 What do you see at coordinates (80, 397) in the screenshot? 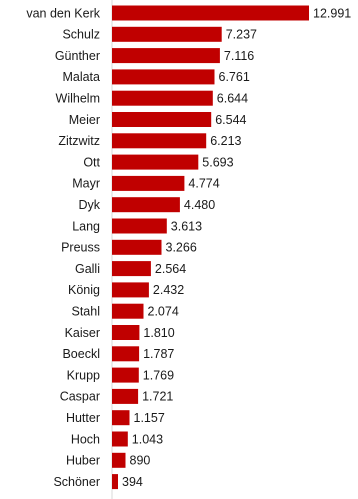
I see `category-label: Caspar` at bounding box center [80, 397].